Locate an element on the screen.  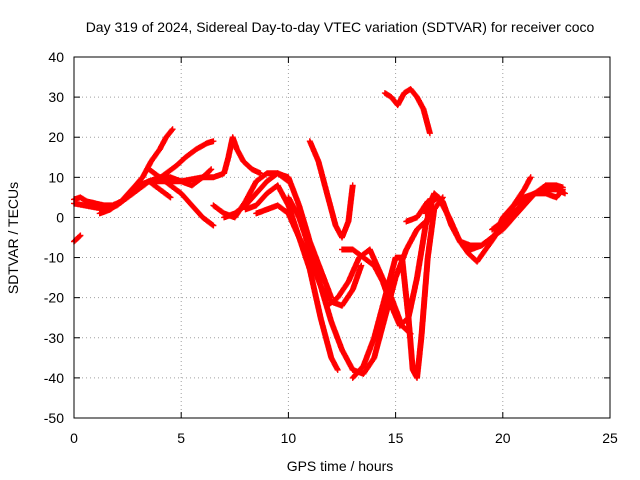
y-tick-label: 30 is located at coordinates (56, 97).